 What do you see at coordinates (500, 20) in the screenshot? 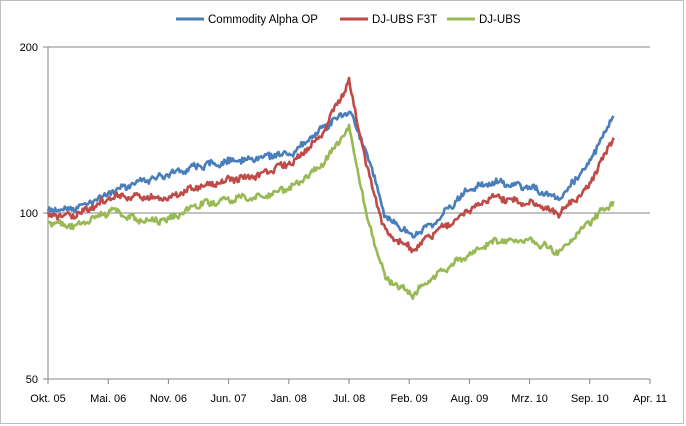
I see `legend-label-3: DJ-UBS` at bounding box center [500, 20].